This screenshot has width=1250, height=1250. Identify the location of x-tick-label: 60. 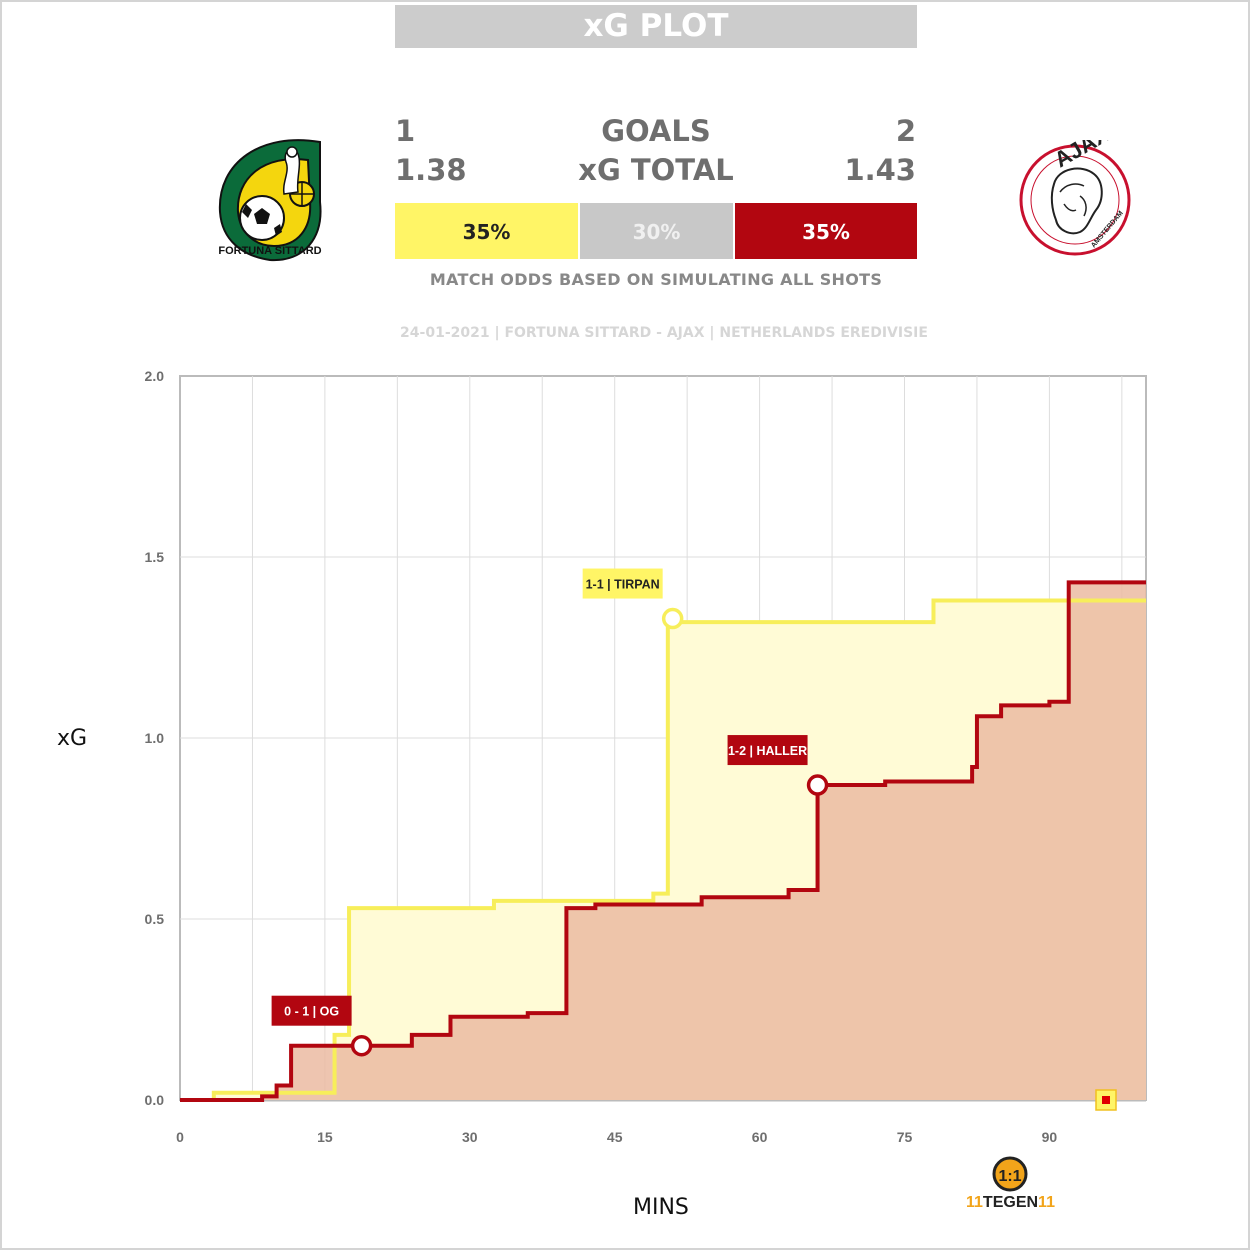
(760, 1137).